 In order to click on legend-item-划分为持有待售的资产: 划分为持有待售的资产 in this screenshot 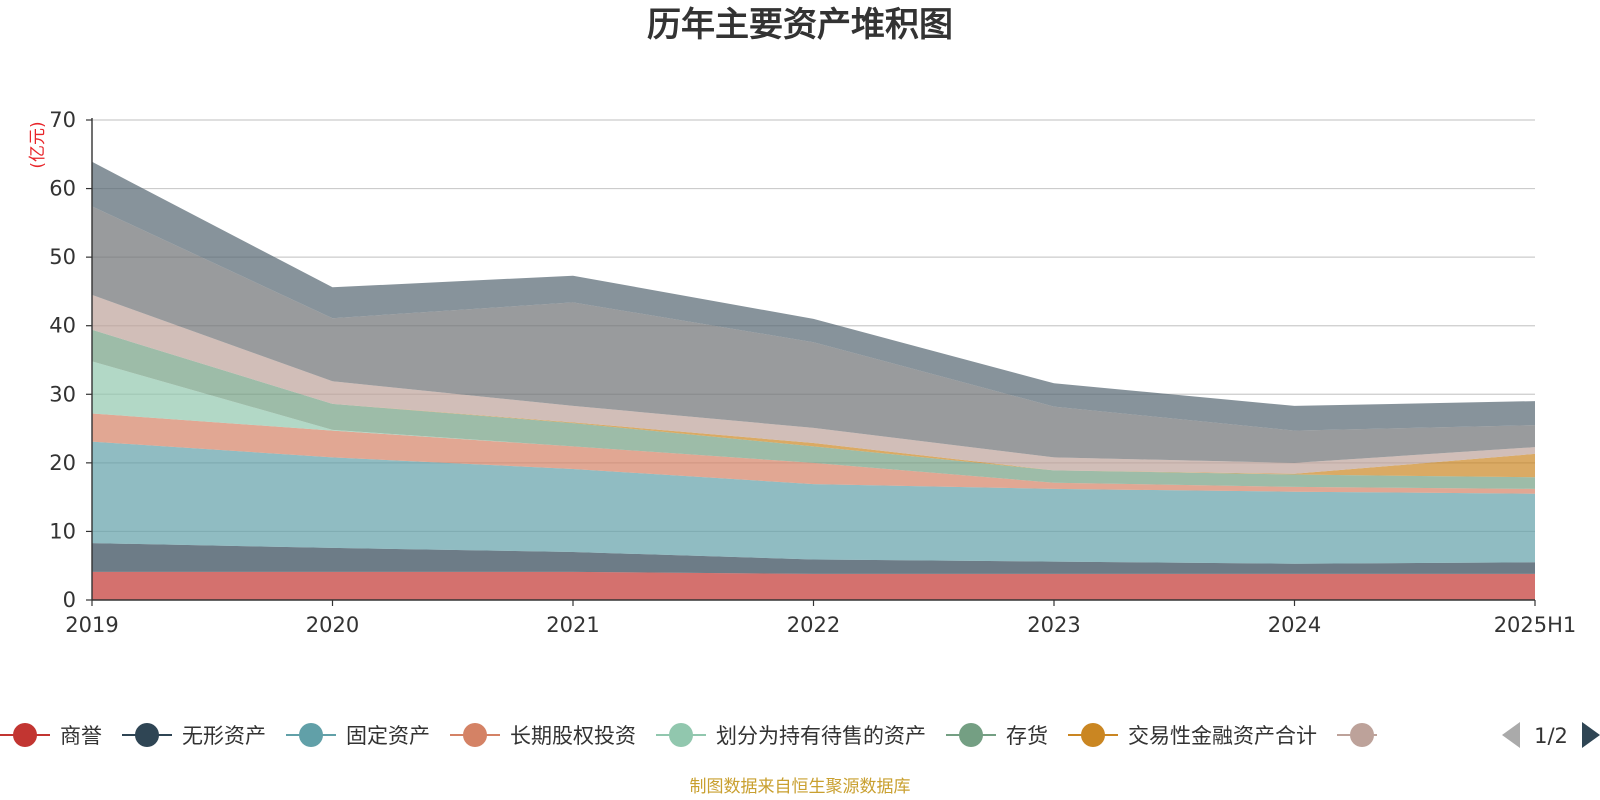, I will do `click(791, 735)`.